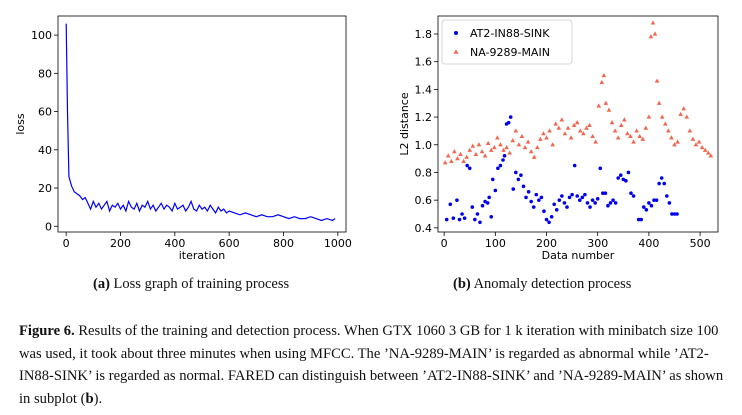  I want to click on l2-y-tick-label: 1.4, so click(424, 89).